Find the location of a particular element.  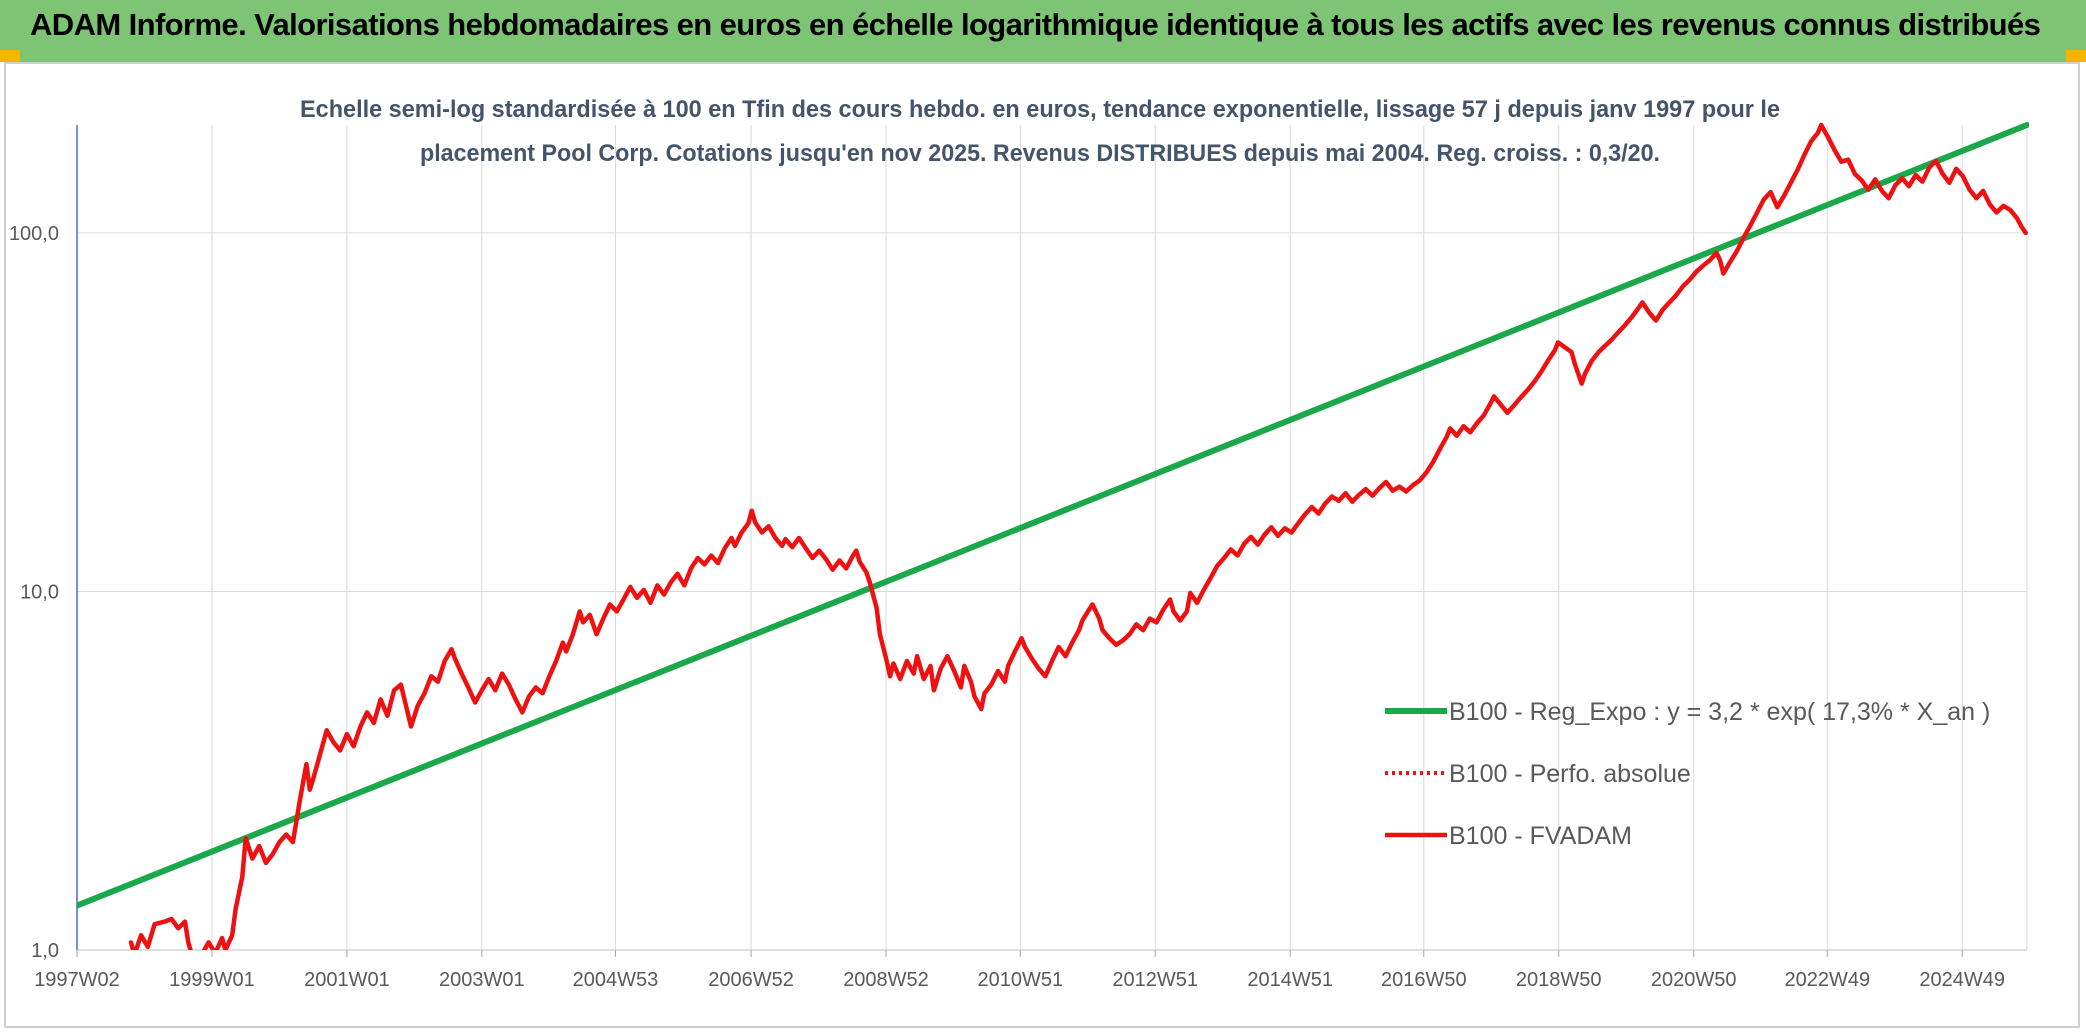

x-tick-label: 1997W02 is located at coordinates (77, 980).